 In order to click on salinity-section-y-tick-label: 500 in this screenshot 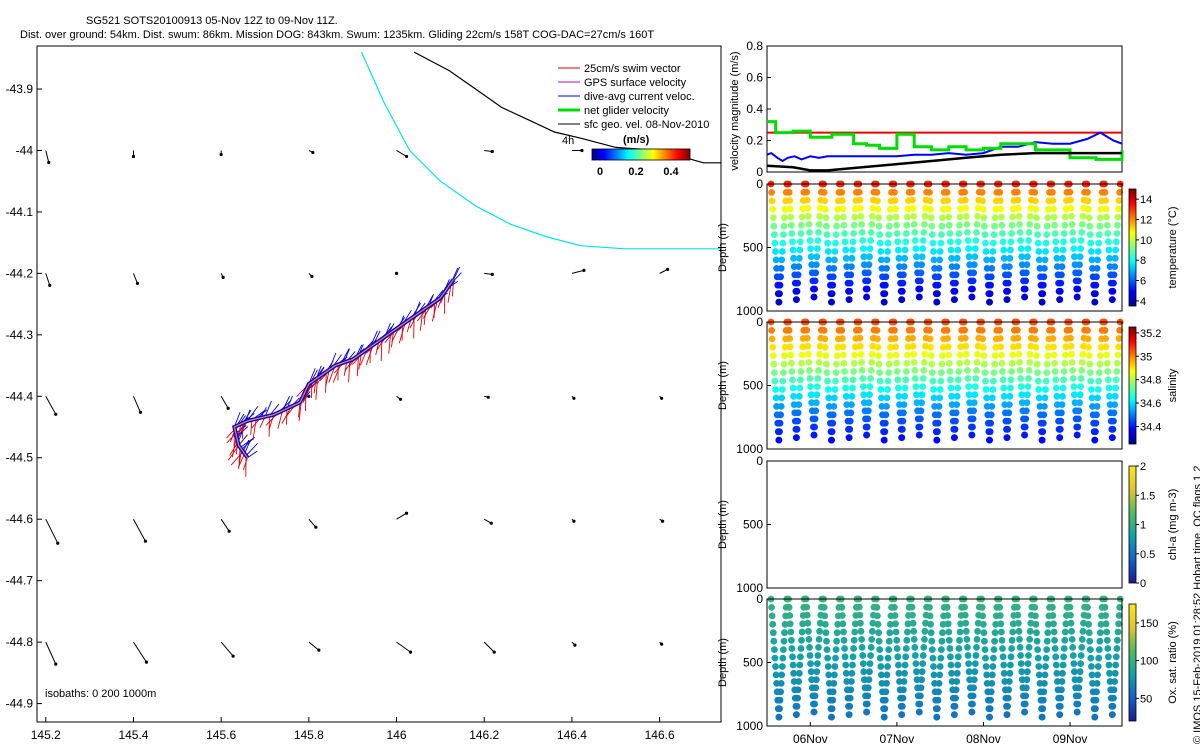, I will do `click(753, 386)`.